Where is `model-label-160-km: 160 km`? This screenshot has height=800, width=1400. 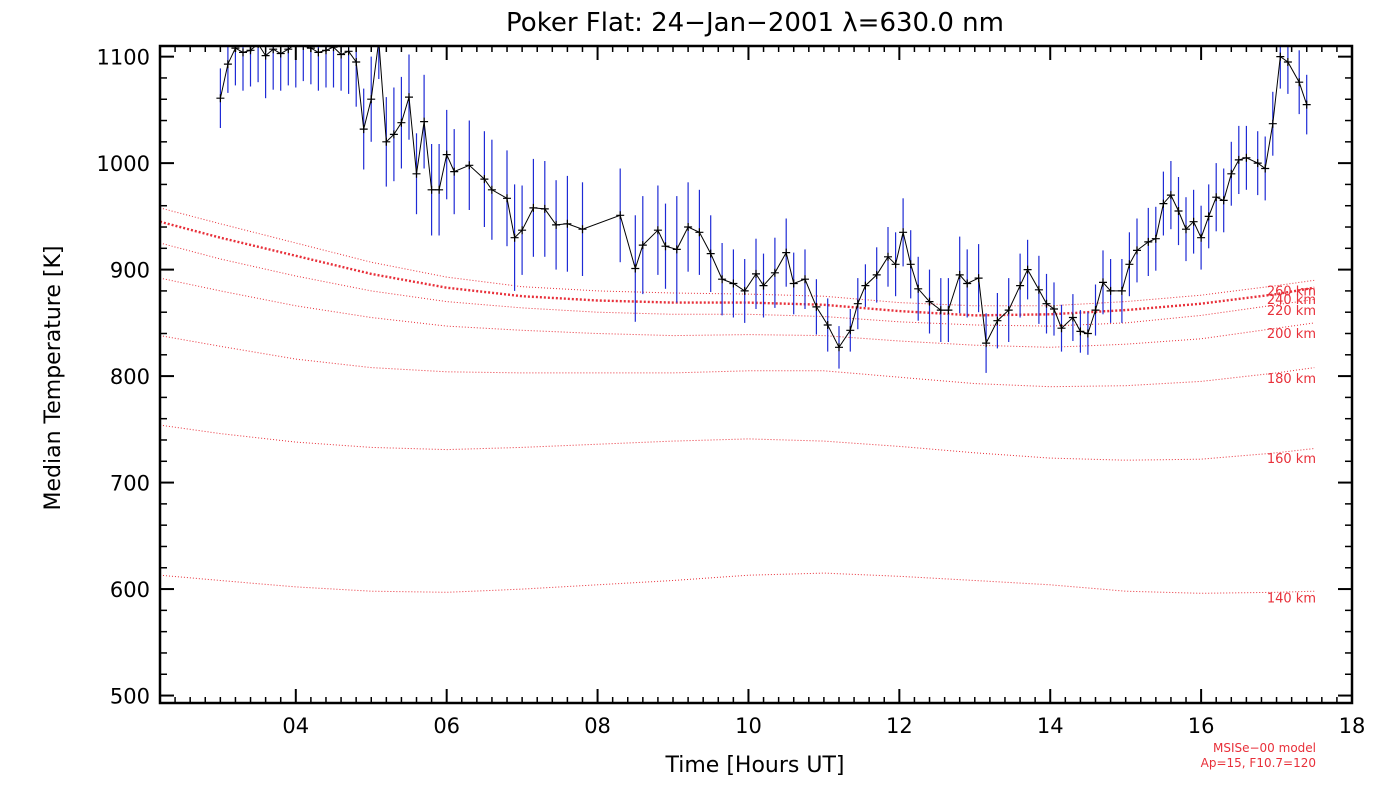
model-label-160-km: 160 km is located at coordinates (1291, 459).